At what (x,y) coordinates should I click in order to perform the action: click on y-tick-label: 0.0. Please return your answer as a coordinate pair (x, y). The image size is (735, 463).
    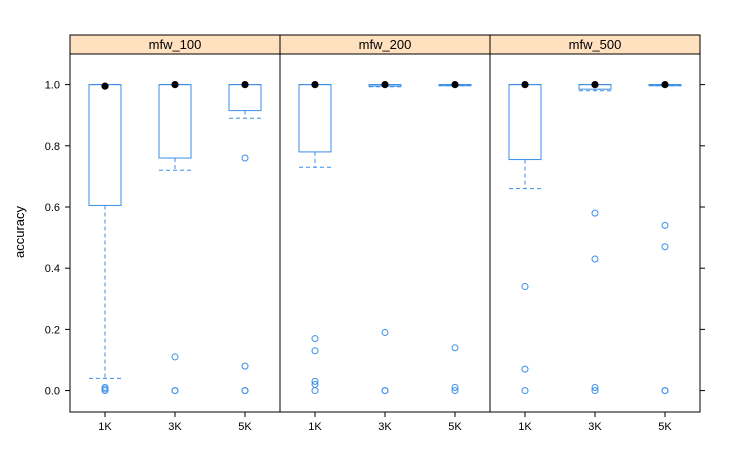
    Looking at the image, I should click on (52, 392).